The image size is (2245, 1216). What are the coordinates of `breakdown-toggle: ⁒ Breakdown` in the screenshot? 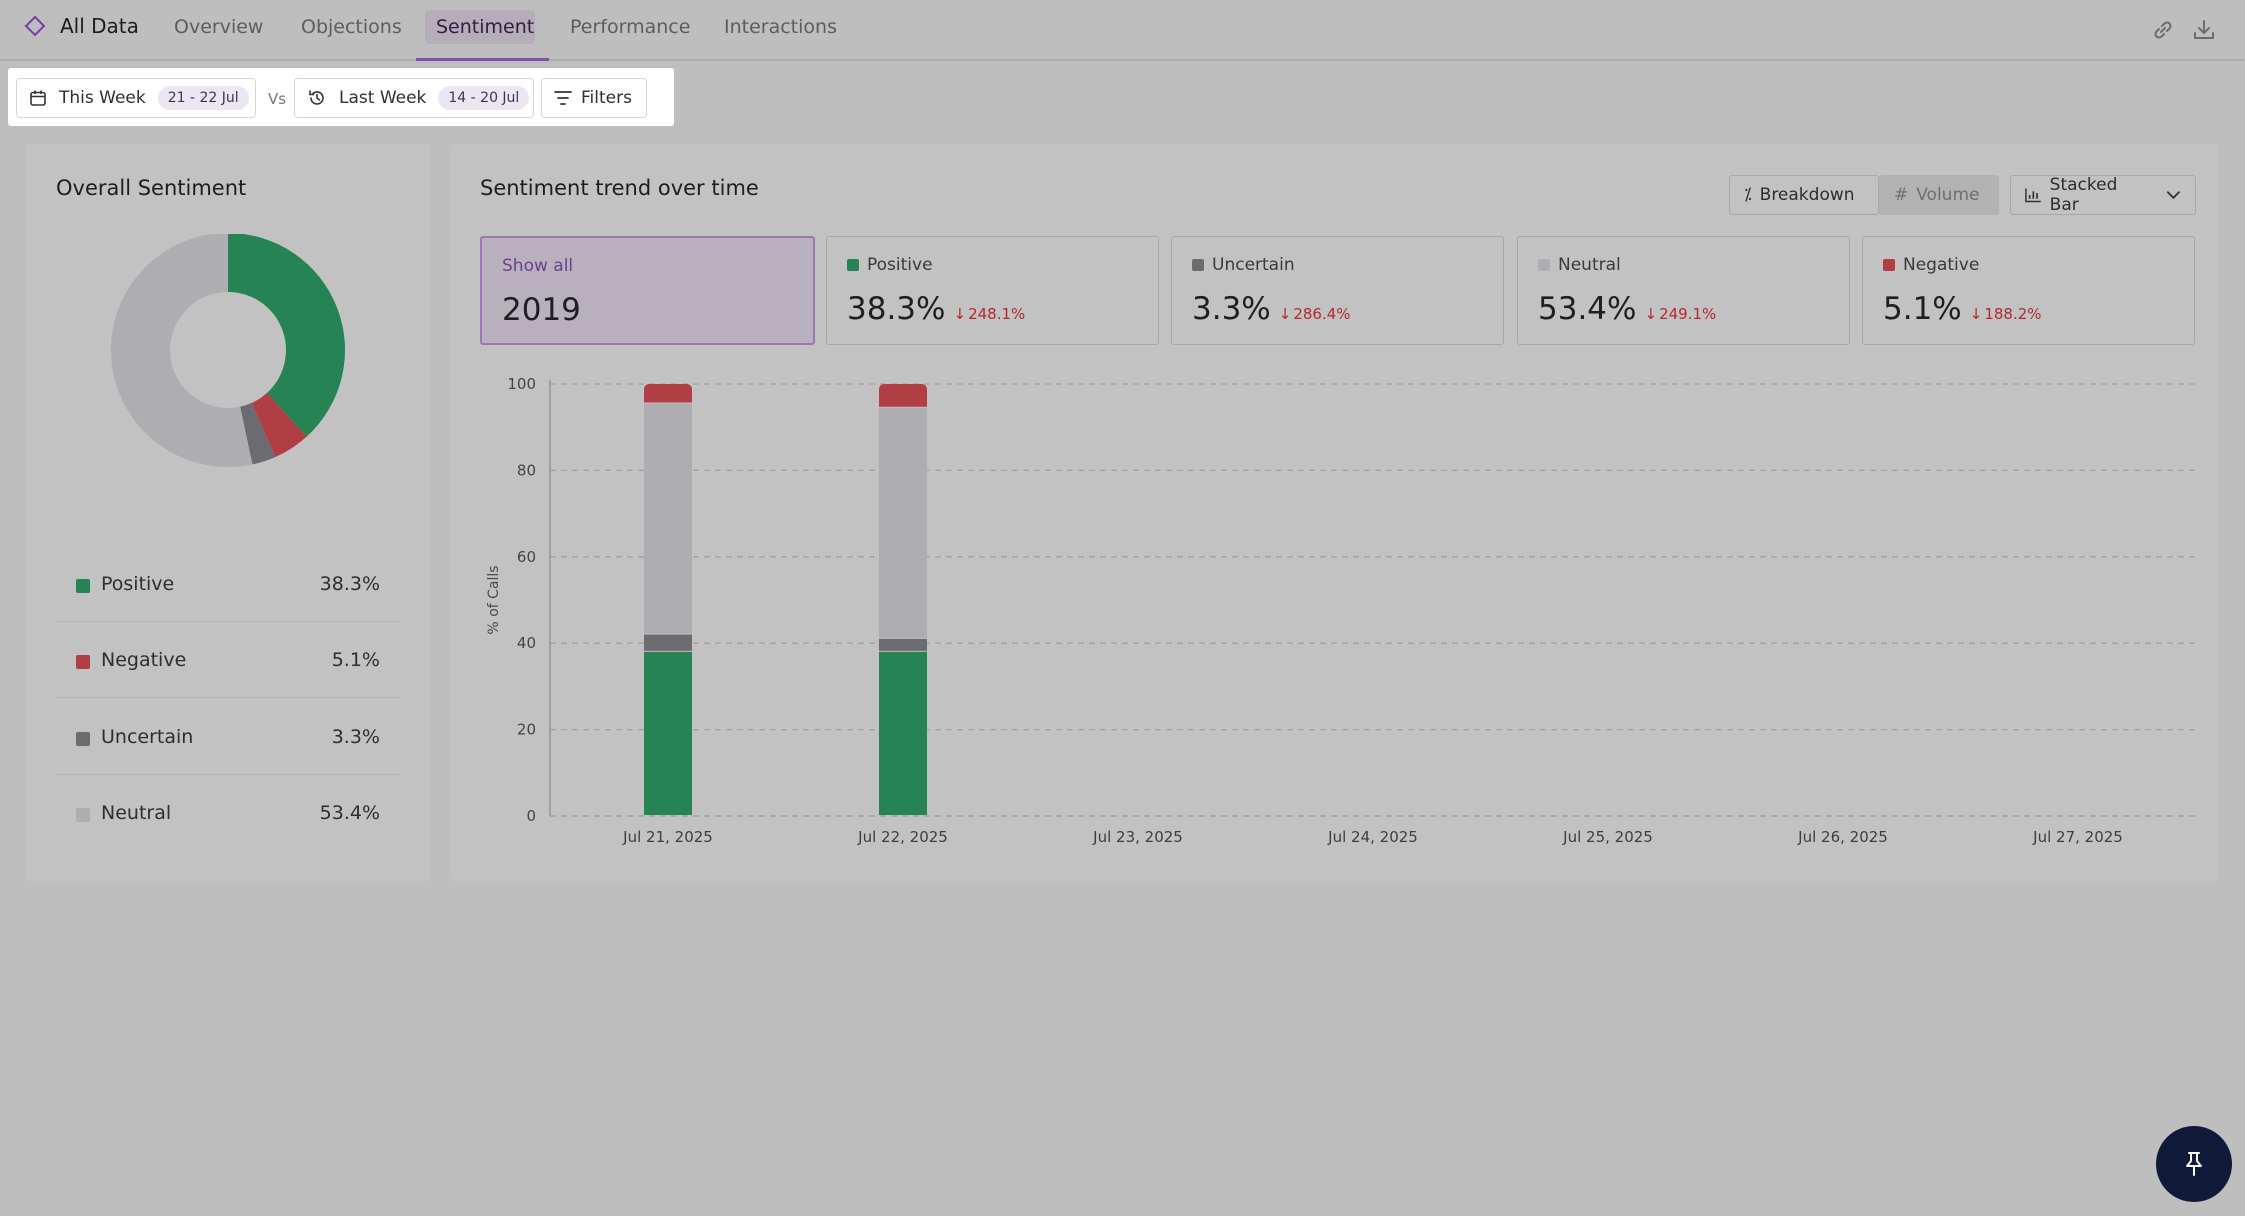 It's located at (1804, 195).